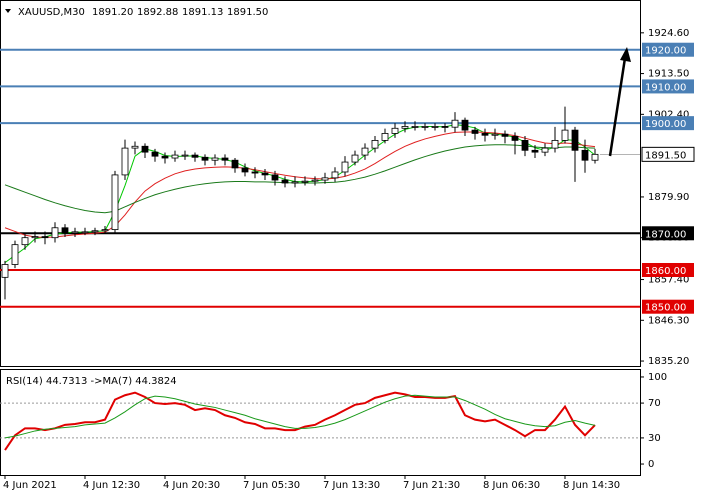  Describe the element at coordinates (300, 416) in the screenshot. I see `rsi-line` at that location.